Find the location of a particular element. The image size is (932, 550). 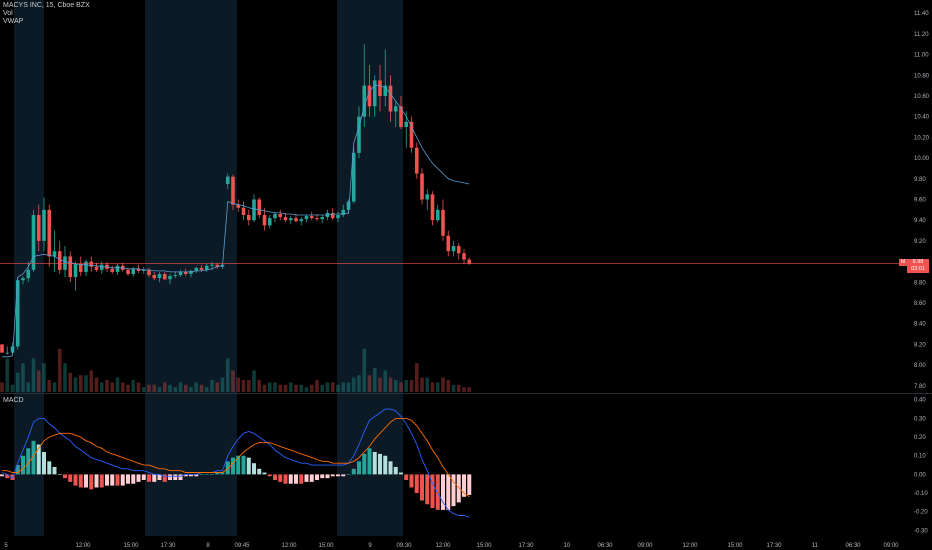

price-axis-label: 8.60 is located at coordinates (920, 304).